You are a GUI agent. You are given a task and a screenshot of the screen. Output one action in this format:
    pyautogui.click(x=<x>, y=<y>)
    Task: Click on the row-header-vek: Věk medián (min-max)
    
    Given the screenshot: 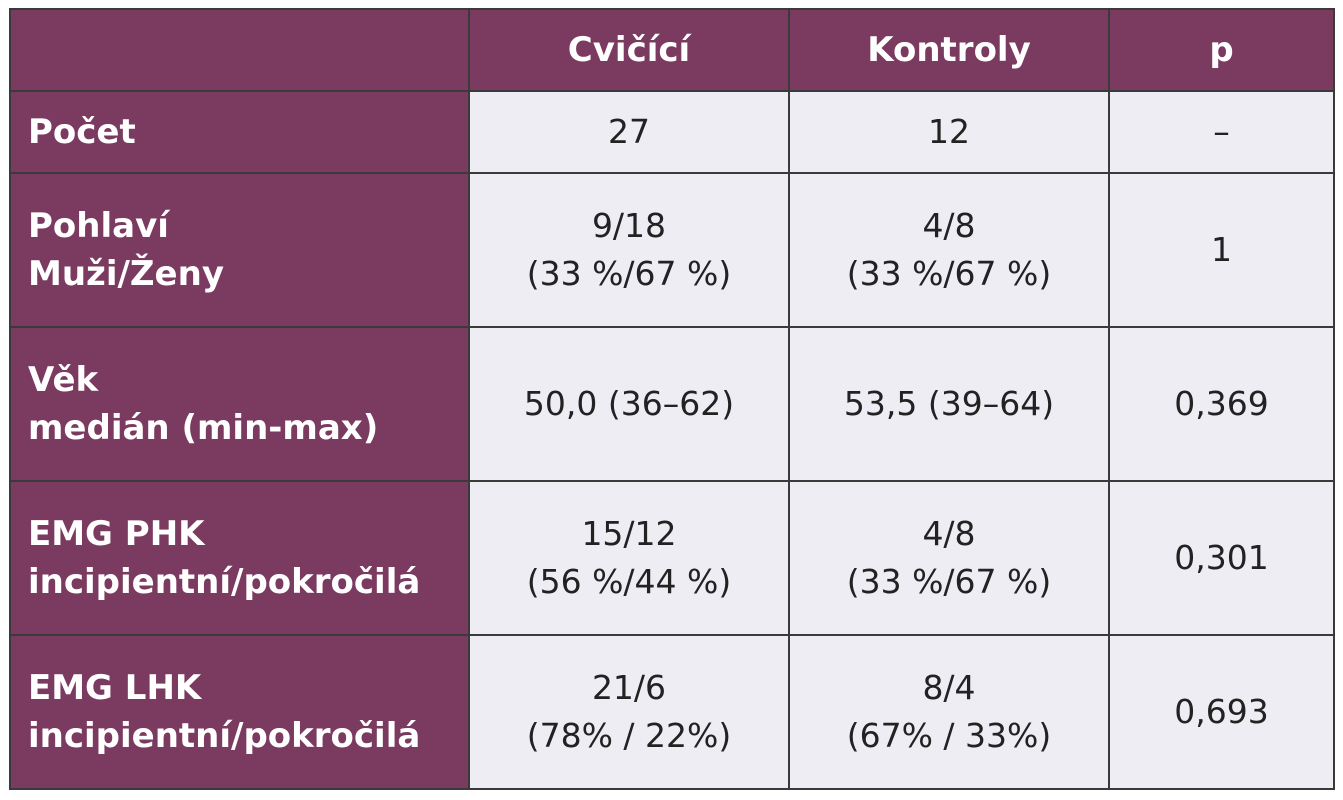 What is the action you would take?
    pyautogui.click(x=239, y=404)
    